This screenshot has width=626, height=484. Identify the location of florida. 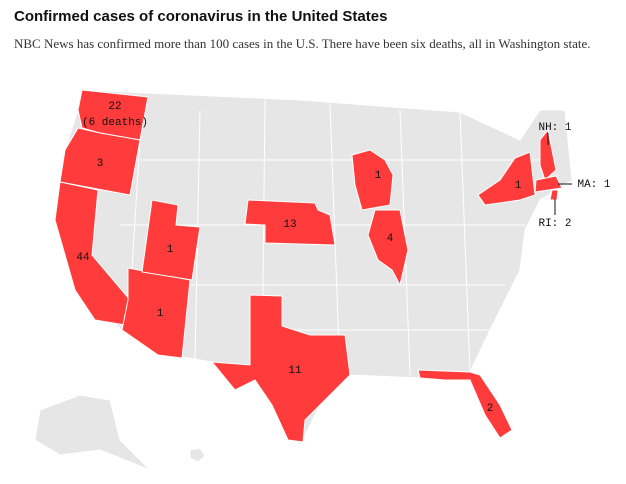
(465, 404).